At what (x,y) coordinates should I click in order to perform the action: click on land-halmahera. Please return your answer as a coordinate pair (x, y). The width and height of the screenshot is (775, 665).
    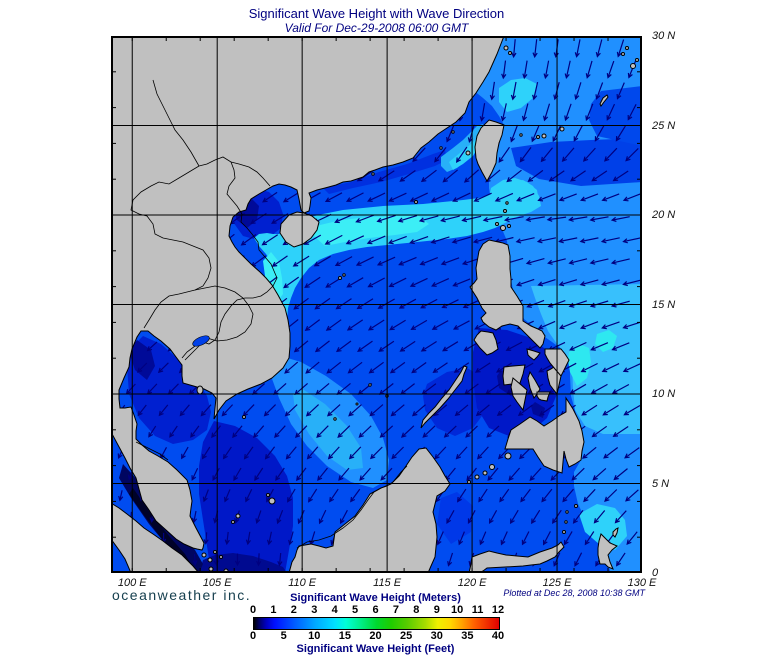
    Looking at the image, I should click on (607, 551).